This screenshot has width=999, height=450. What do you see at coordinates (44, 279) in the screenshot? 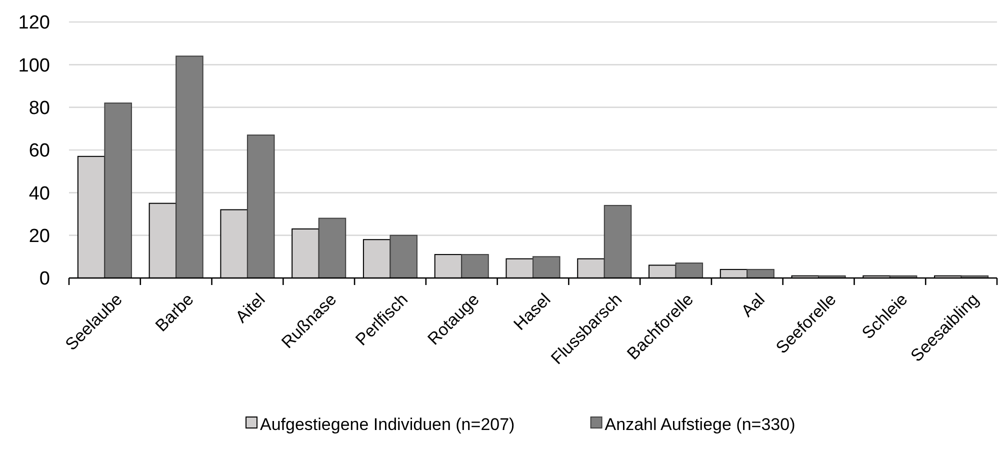
I see `y-tick-label: 0` at bounding box center [44, 279].